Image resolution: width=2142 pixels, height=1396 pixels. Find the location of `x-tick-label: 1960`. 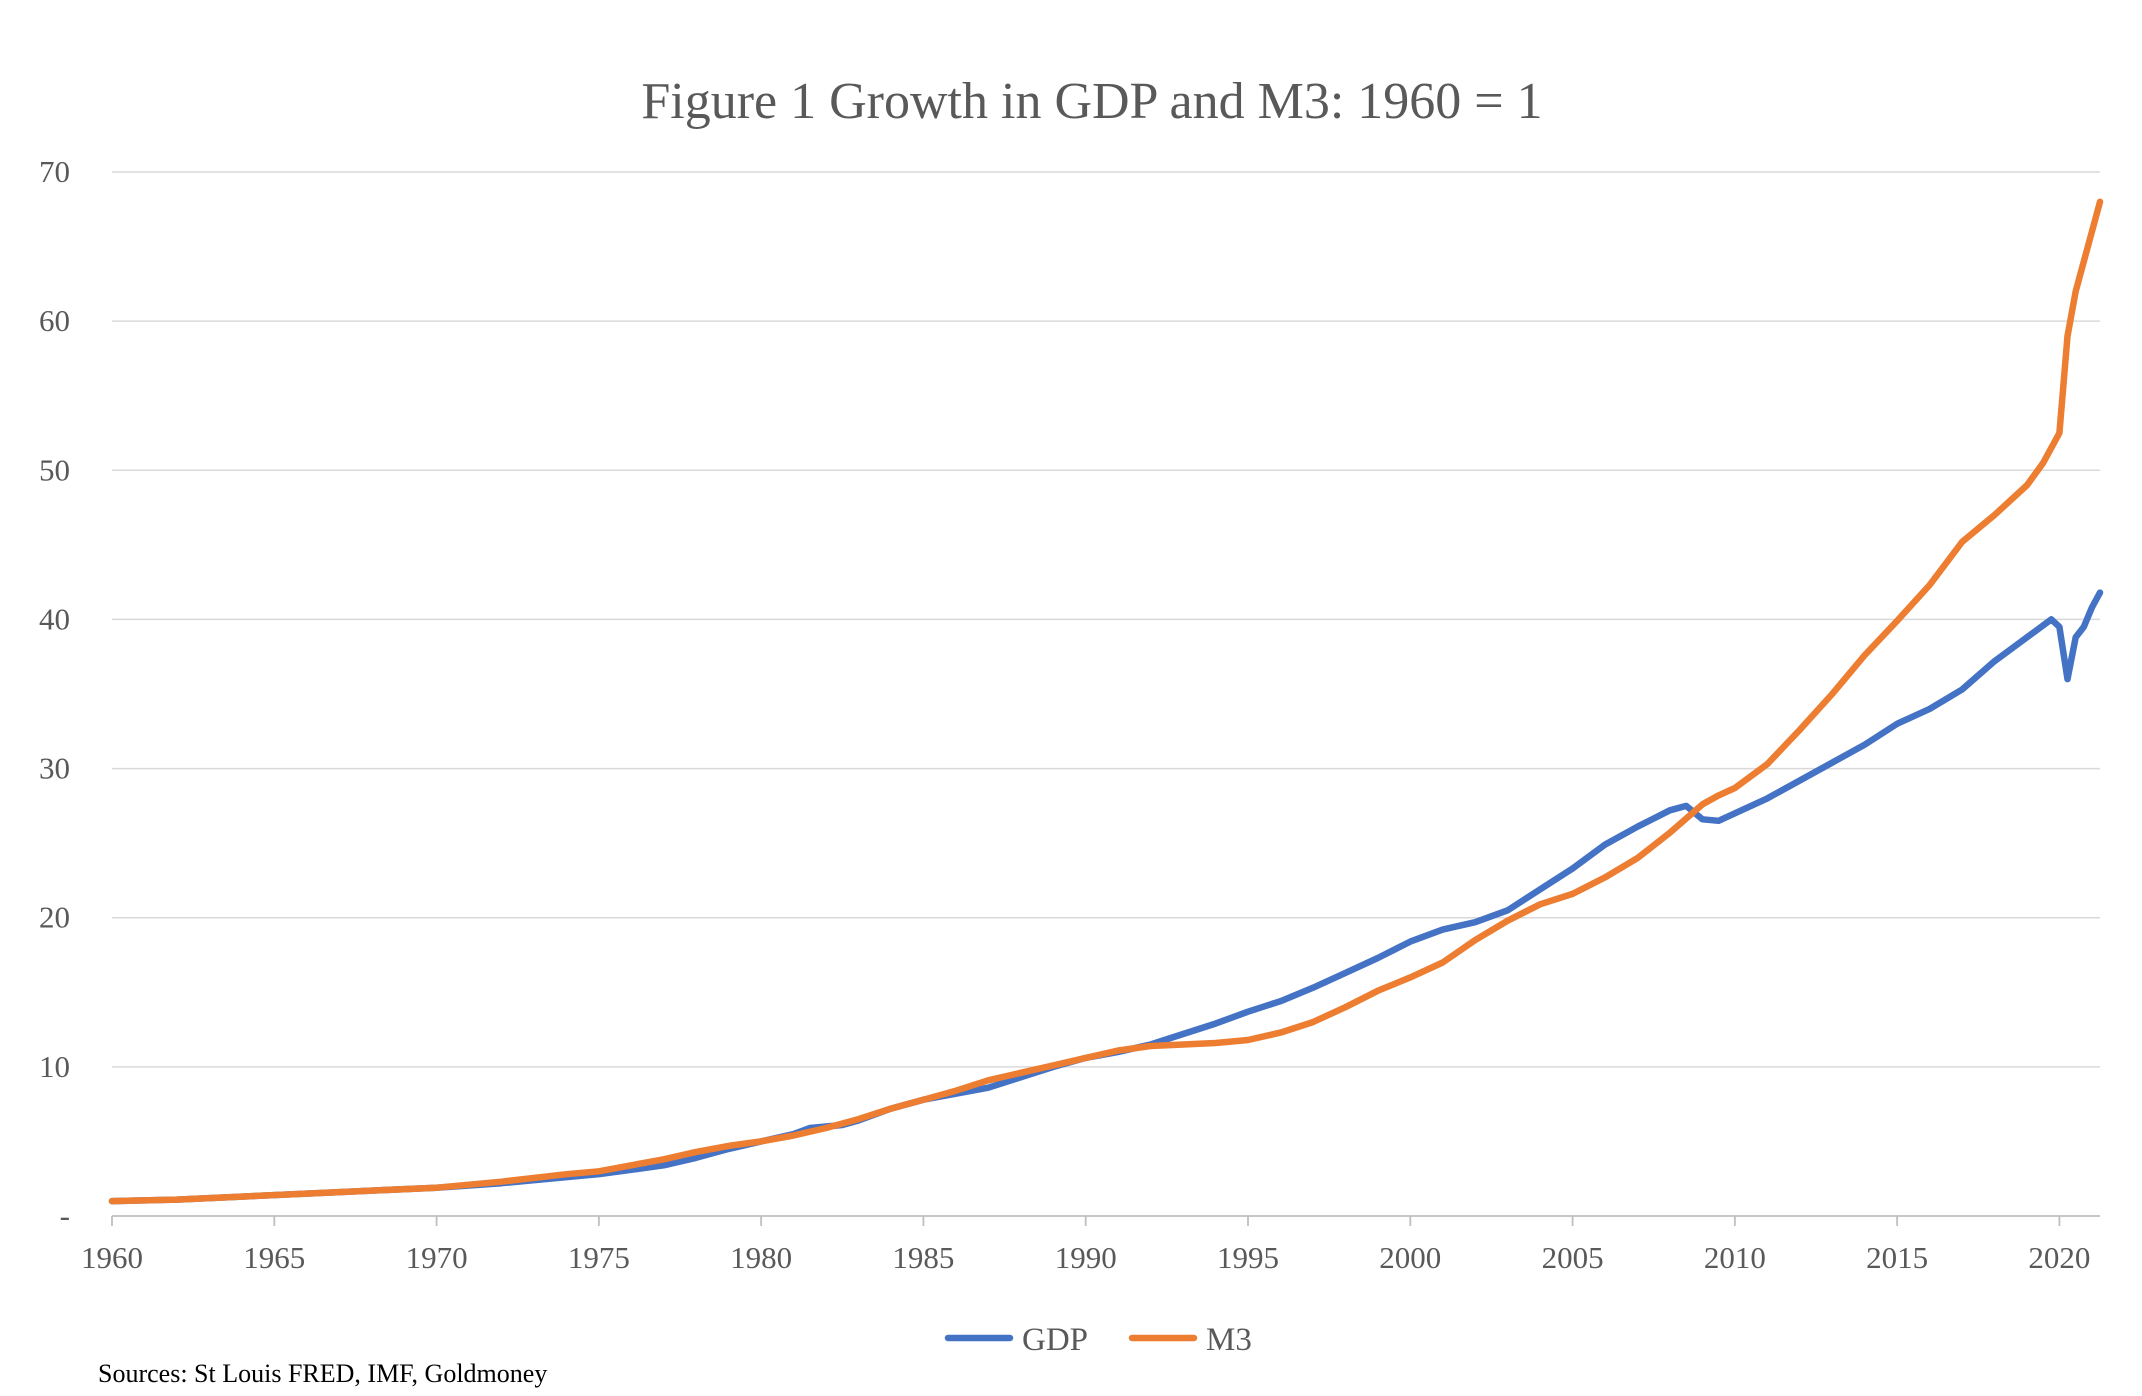

x-tick-label: 1960 is located at coordinates (112, 1257).